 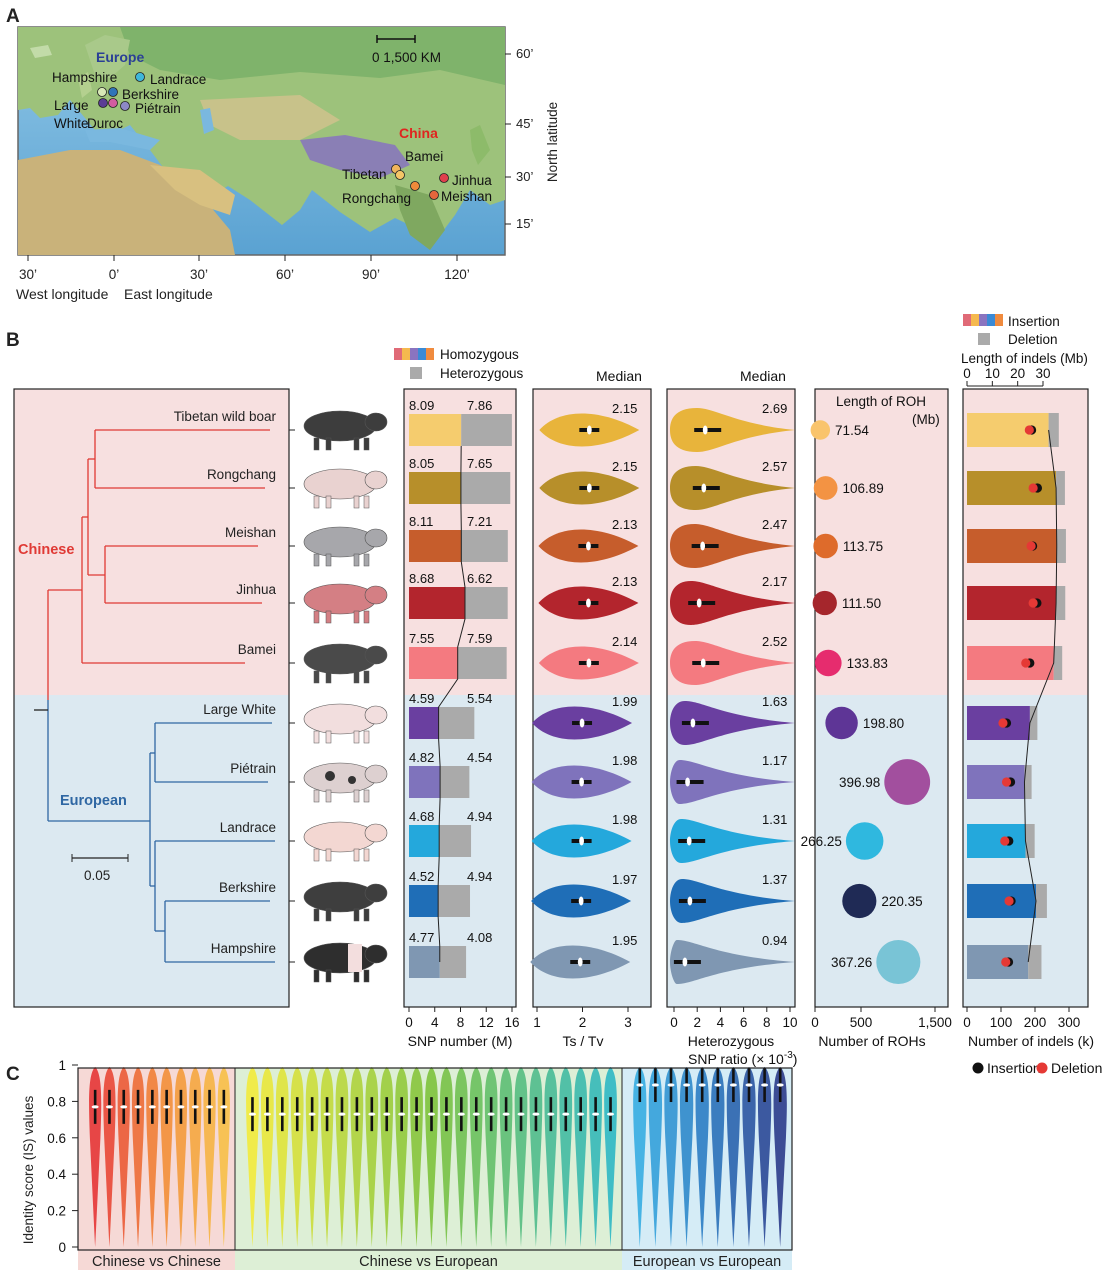 I want to click on tstv-x-axis-label: Ts / Tv, so click(x=583, y=1041).